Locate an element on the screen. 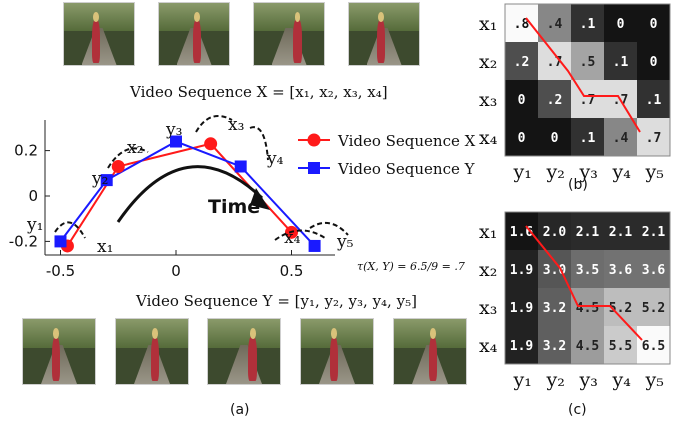  matrix-cell-value: .2 is located at coordinates (522, 62).